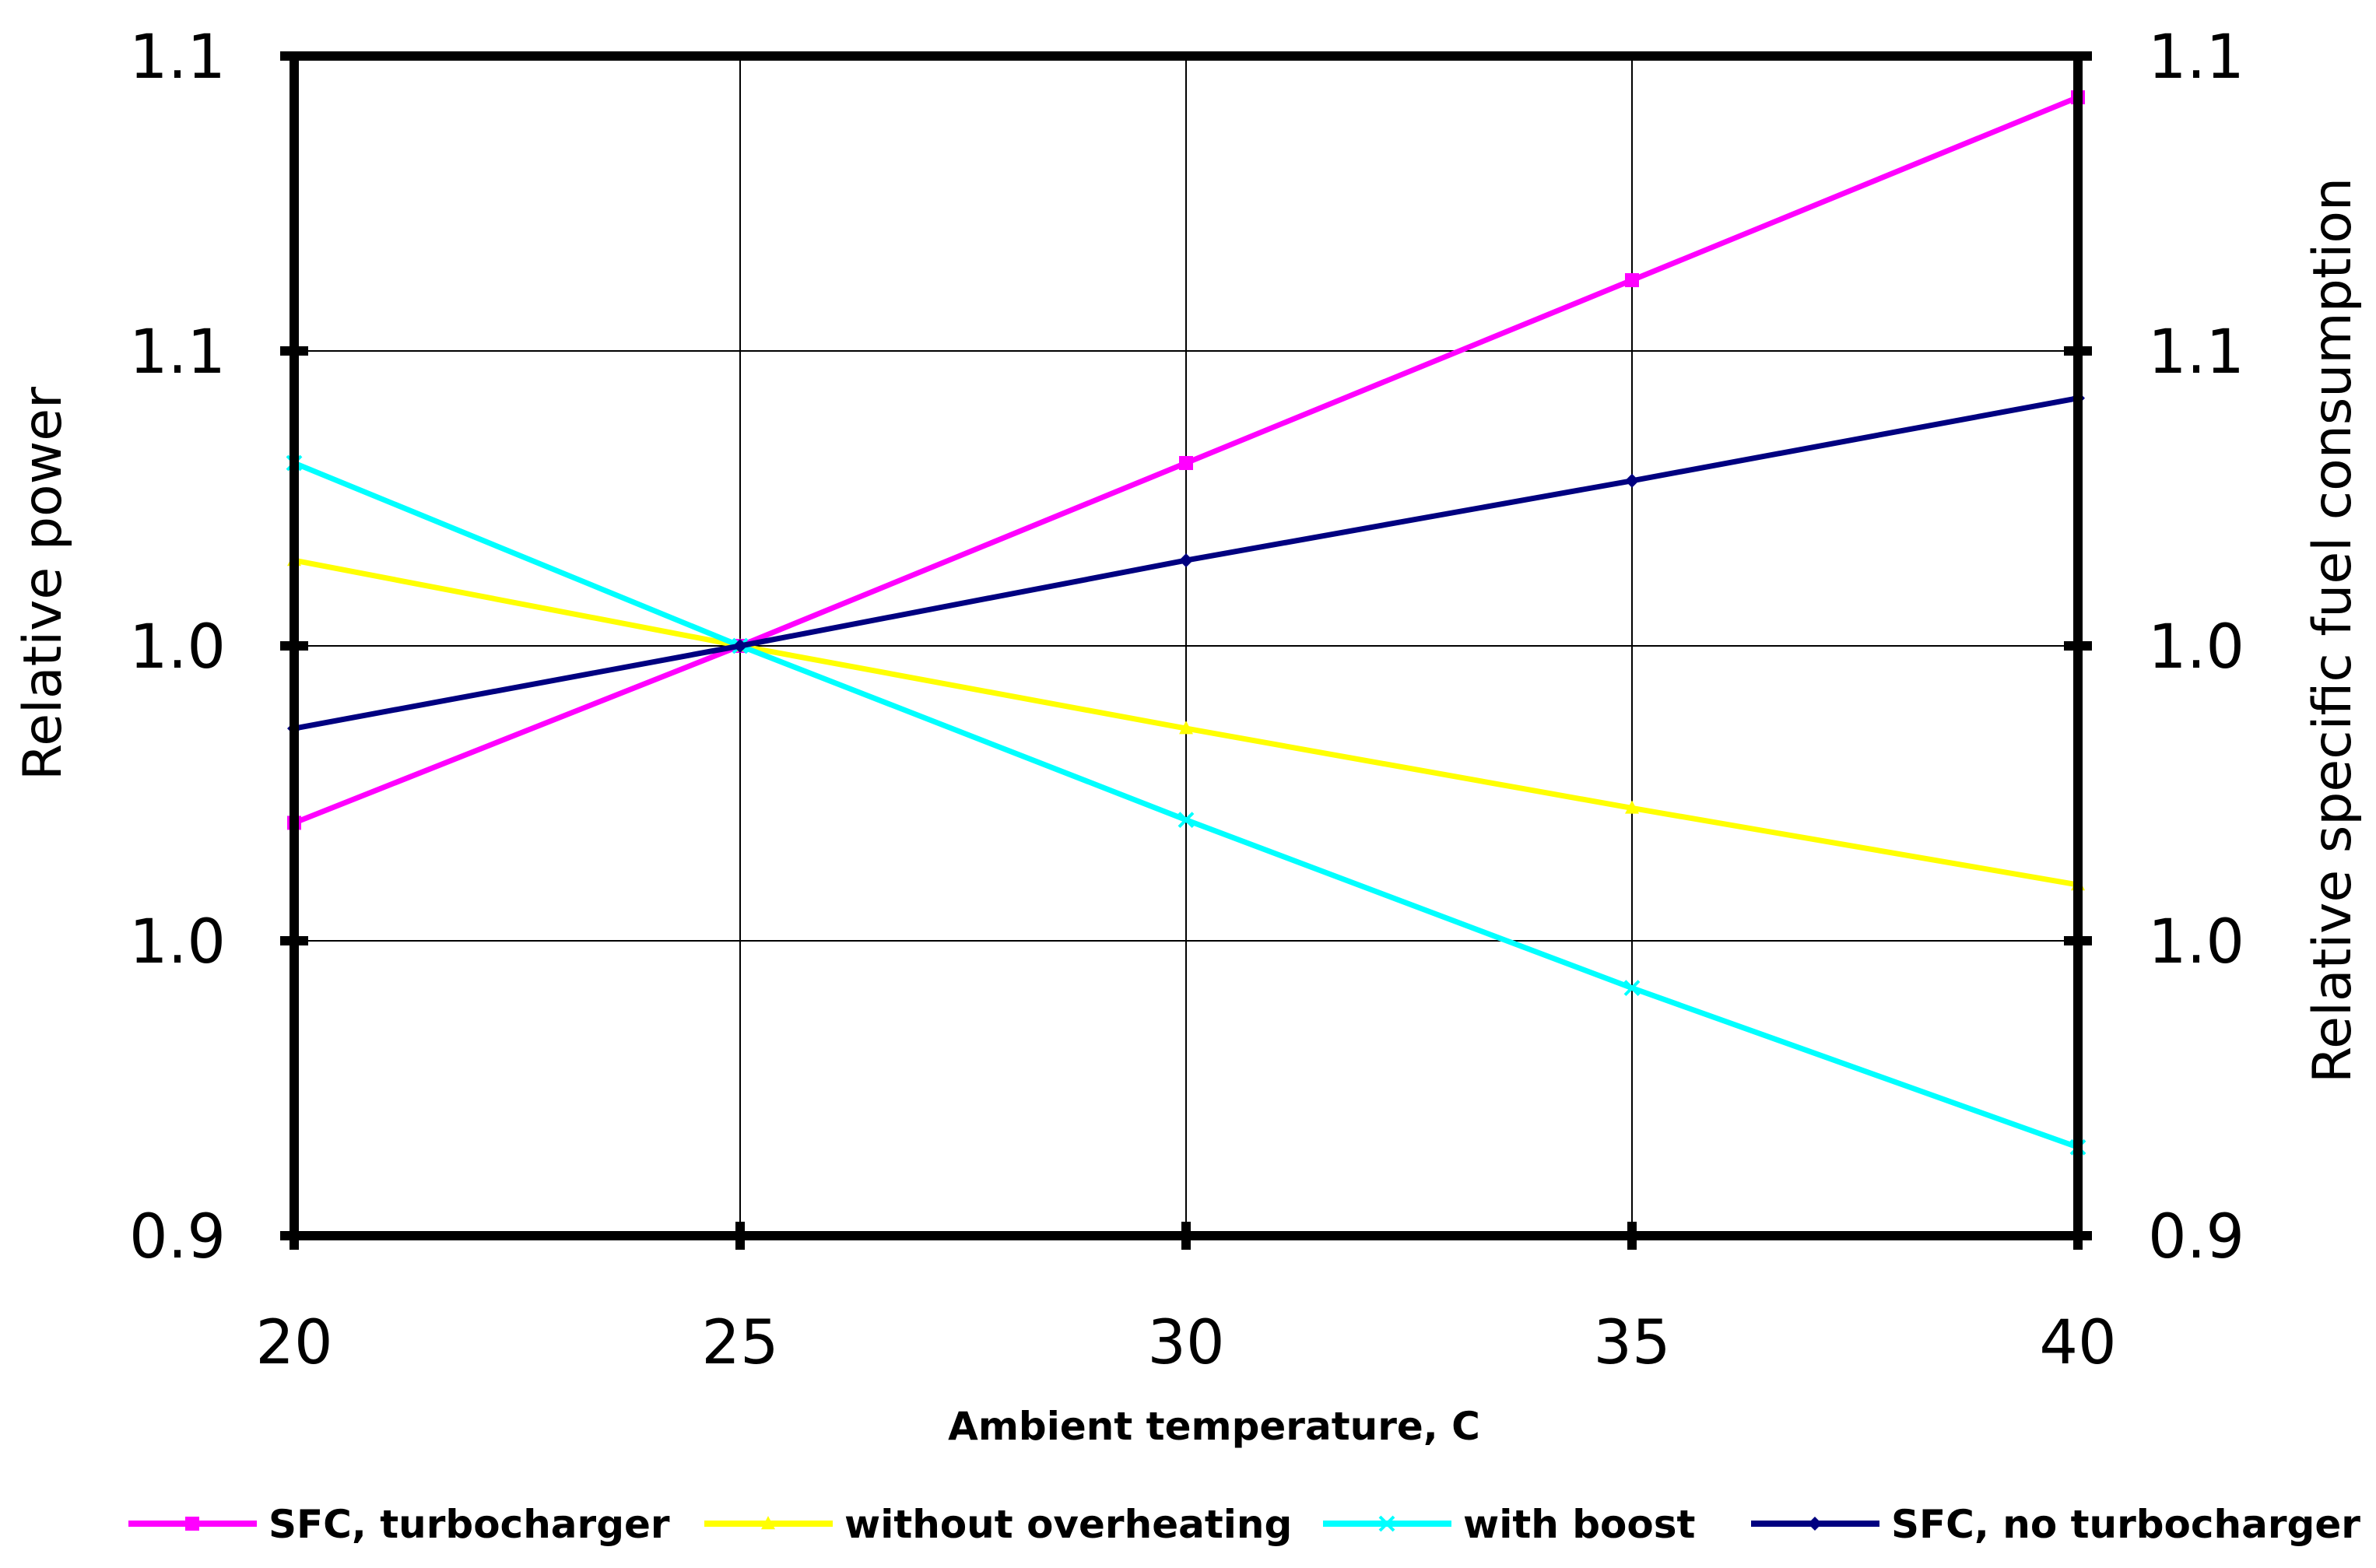 This screenshot has width=2376, height=1568. Describe the element at coordinates (2333, 630) in the screenshot. I see `y2-axis-title: Relative specific fuel consumption` at that location.